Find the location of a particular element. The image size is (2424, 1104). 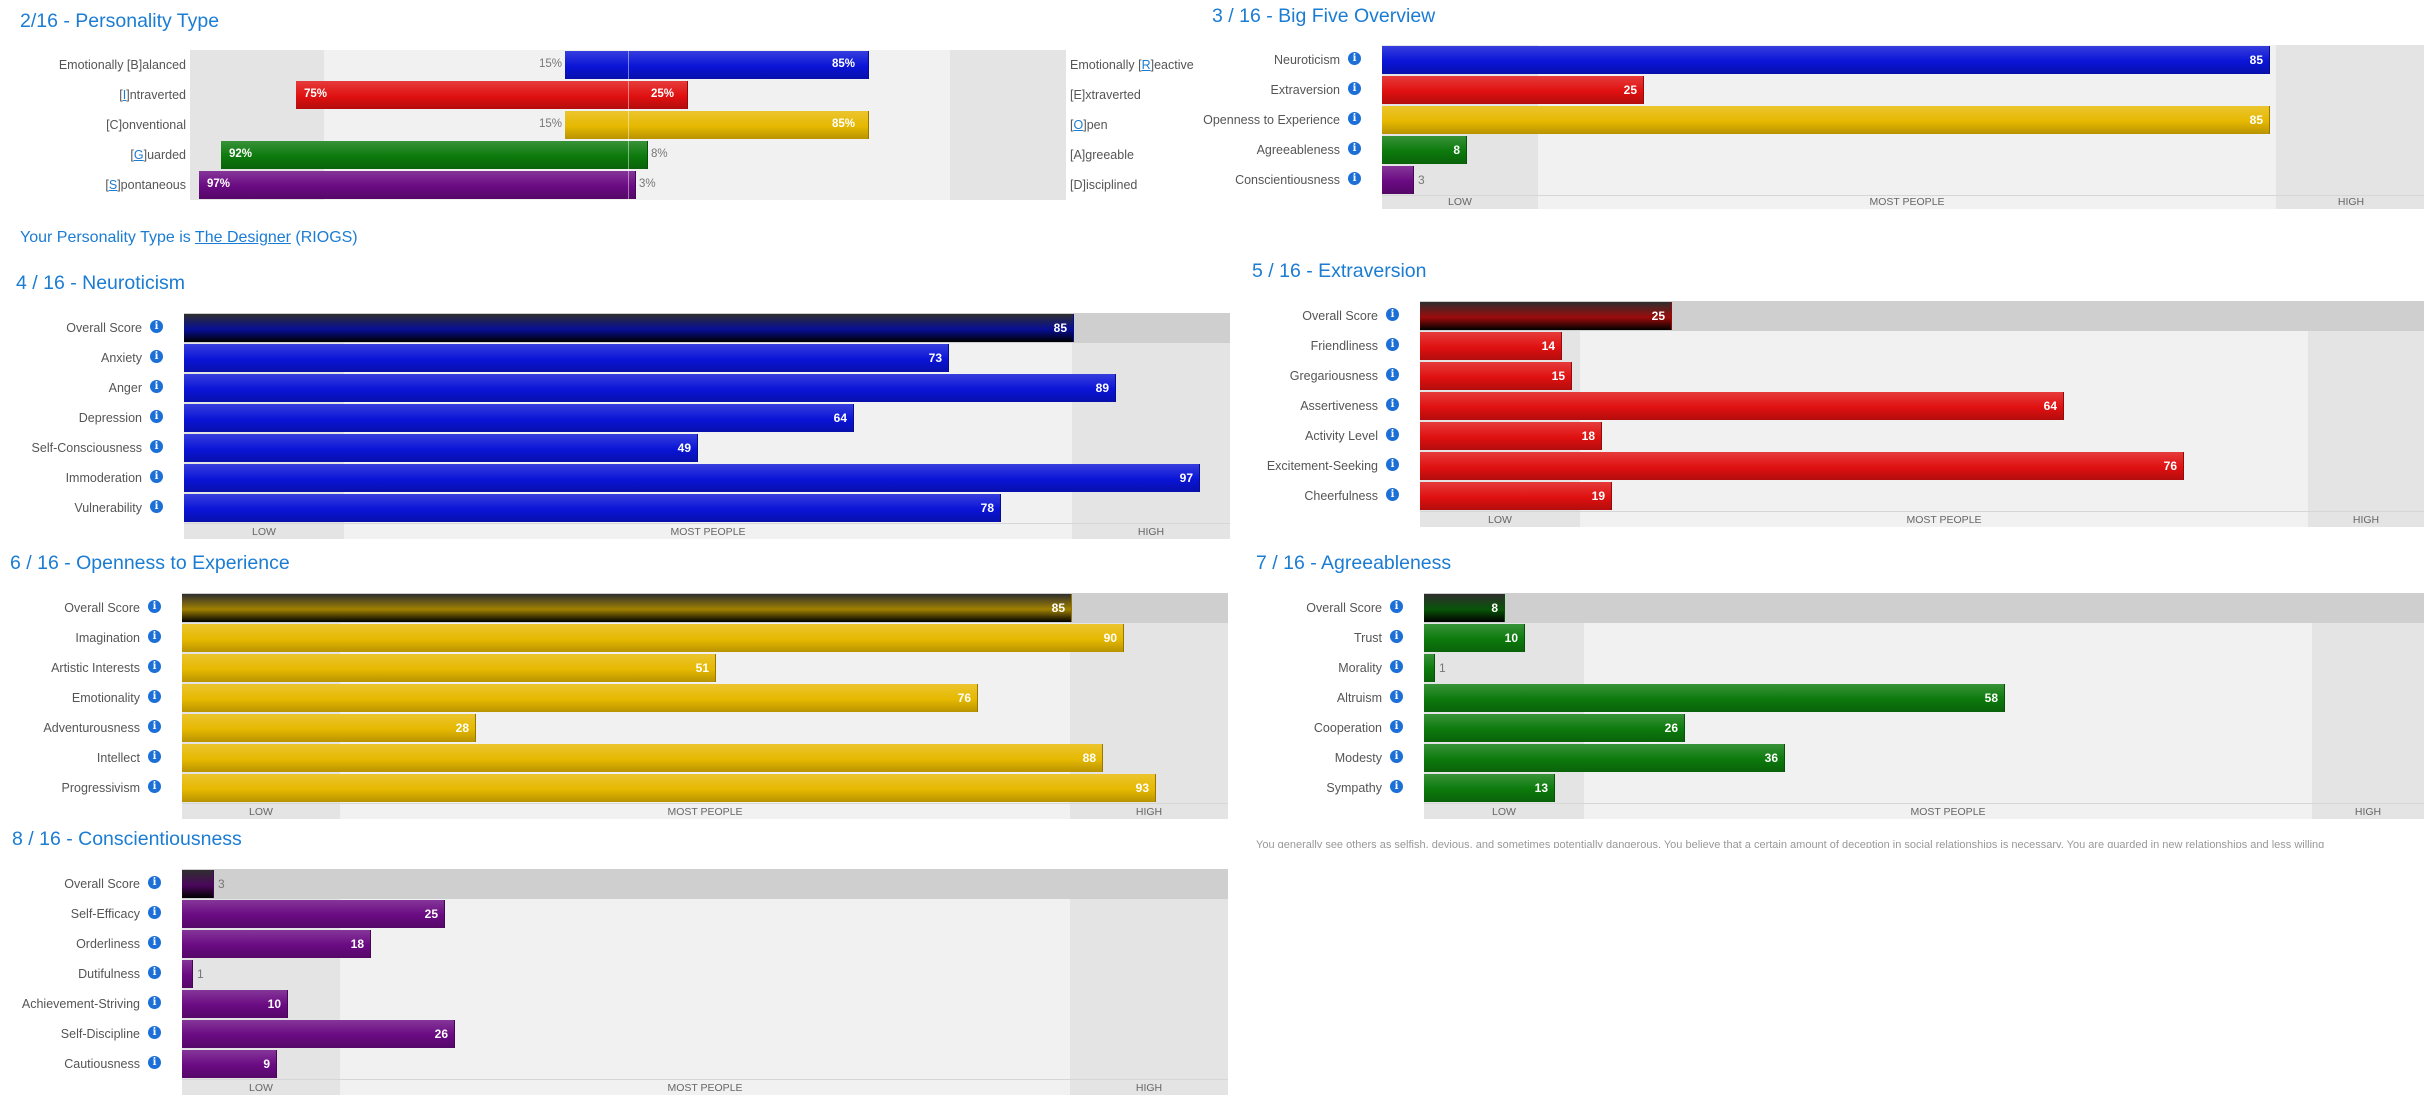

consc-axis-line is located at coordinates (705, 1079).